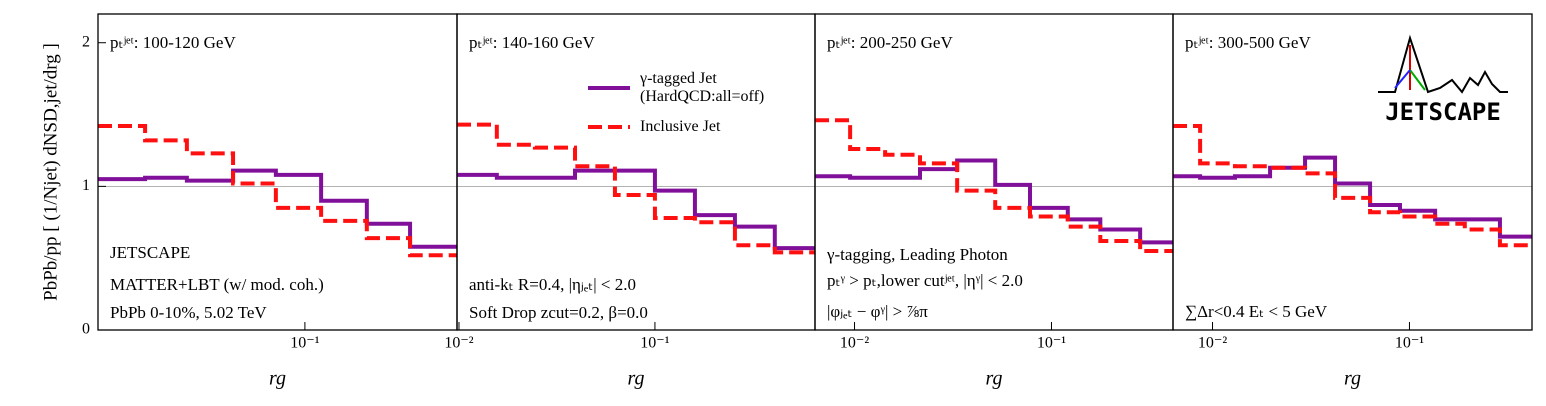 Image resolution: width=1546 pixels, height=406 pixels. What do you see at coordinates (173, 42) in the screenshot?
I see `panel-title: pₜʲᵉᵗ: 100-120 GeV` at bounding box center [173, 42].